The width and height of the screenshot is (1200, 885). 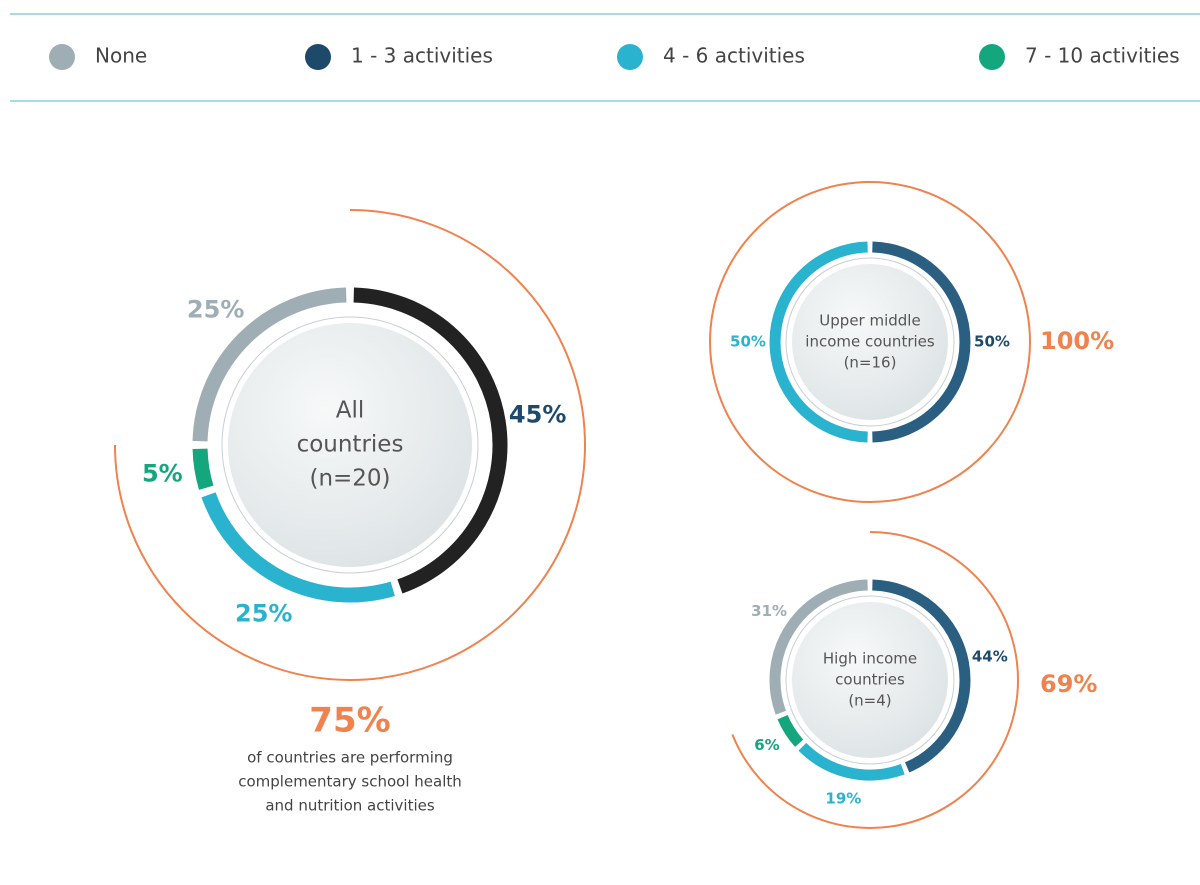 What do you see at coordinates (349, 479) in the screenshot?
I see `center-label: (n=20)` at bounding box center [349, 479].